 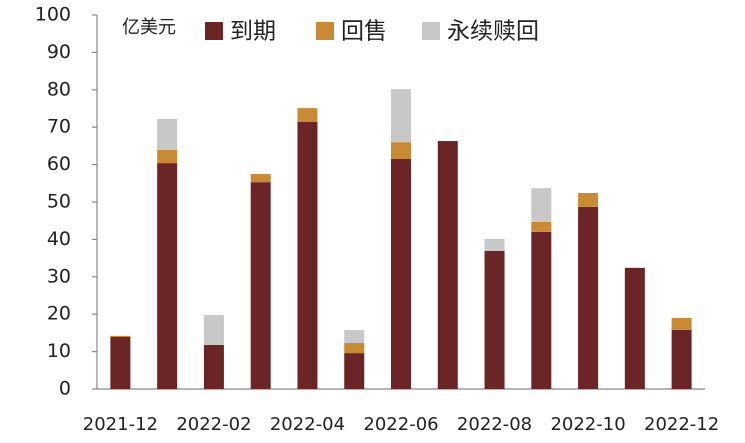 What do you see at coordinates (213, 424) in the screenshot?
I see `x-tick-label: 2022-02` at bounding box center [213, 424].